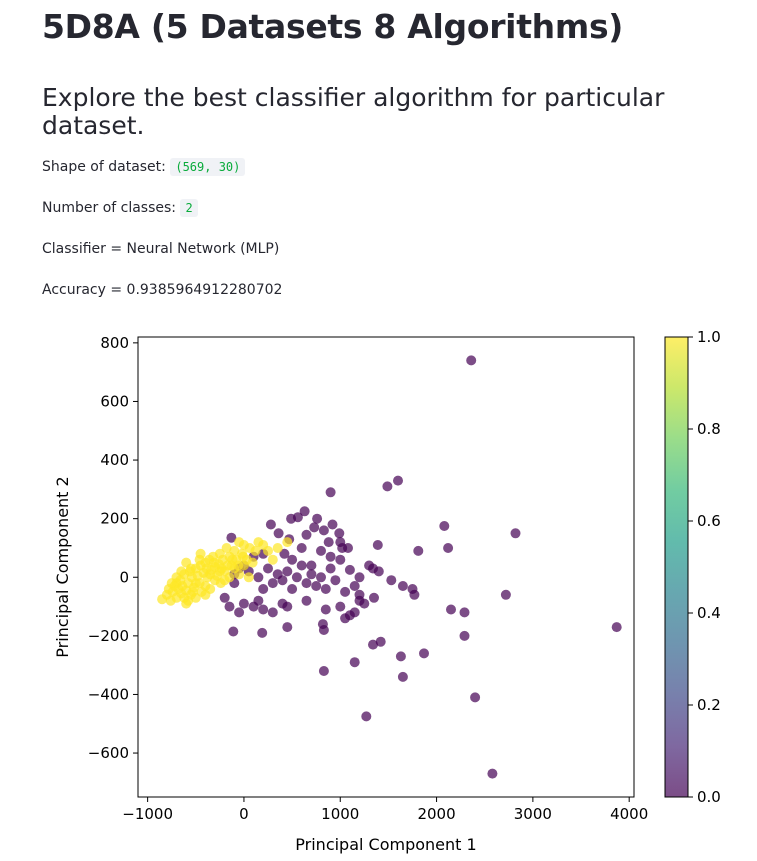 The image size is (757, 861). What do you see at coordinates (113, 548) in the screenshot?
I see `y-axis: −600 −400 −200 0 200 400 600 800` at bounding box center [113, 548].